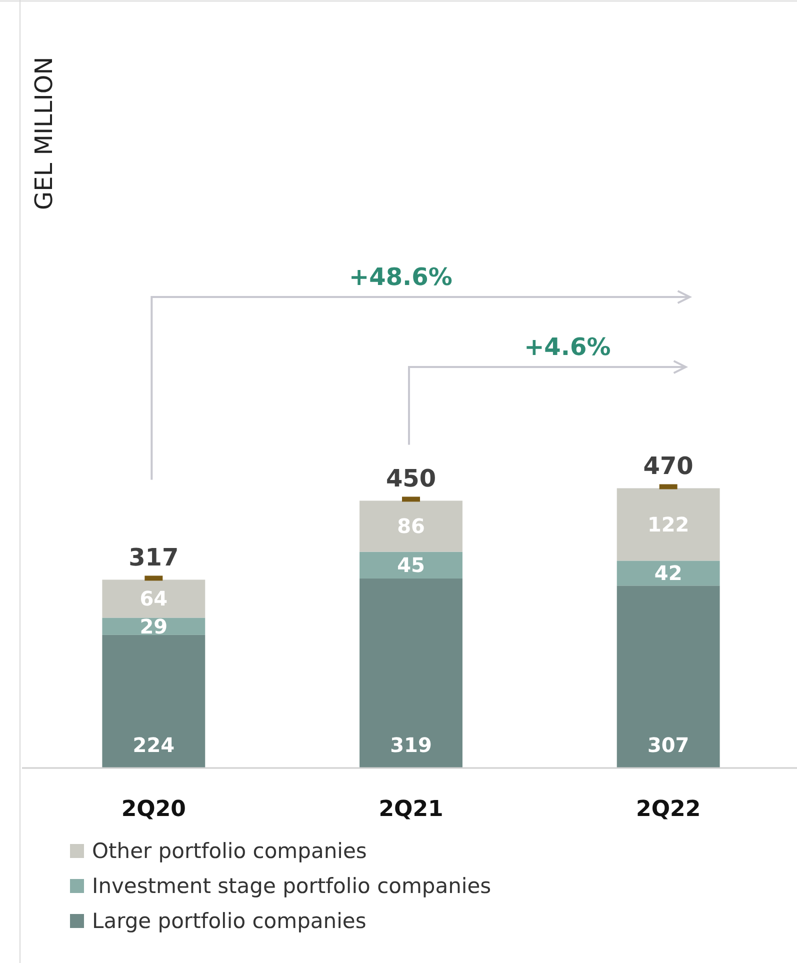 The image size is (797, 963). I want to click on legend-label: Investment stage portfolio companies, so click(292, 886).